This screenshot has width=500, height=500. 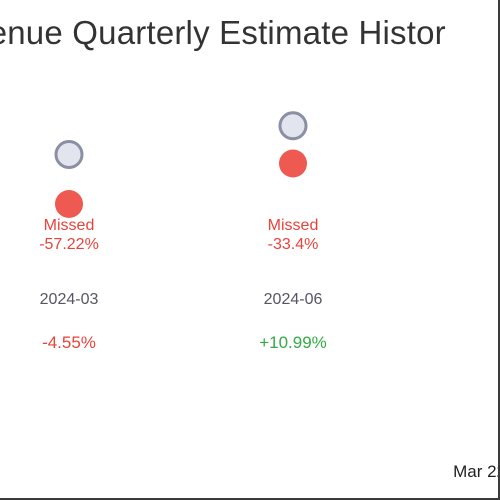 I want to click on footer-date: Mar 22, so click(x=475, y=471).